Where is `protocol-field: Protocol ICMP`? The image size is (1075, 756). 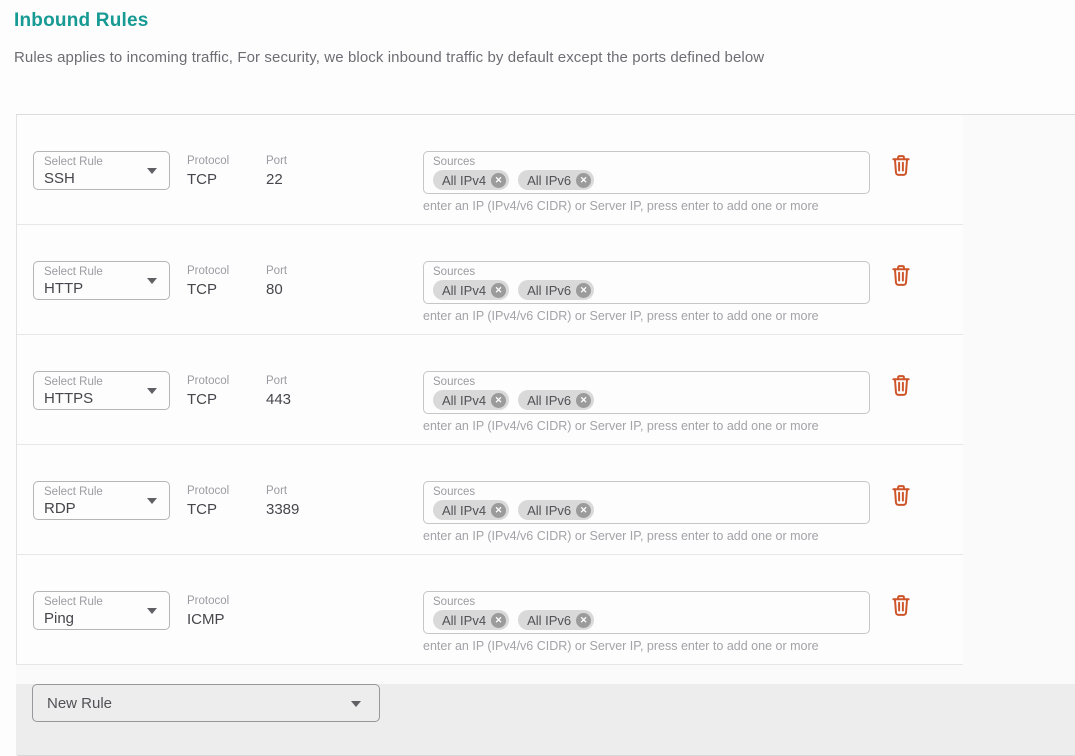 protocol-field: Protocol ICMP is located at coordinates (208, 611).